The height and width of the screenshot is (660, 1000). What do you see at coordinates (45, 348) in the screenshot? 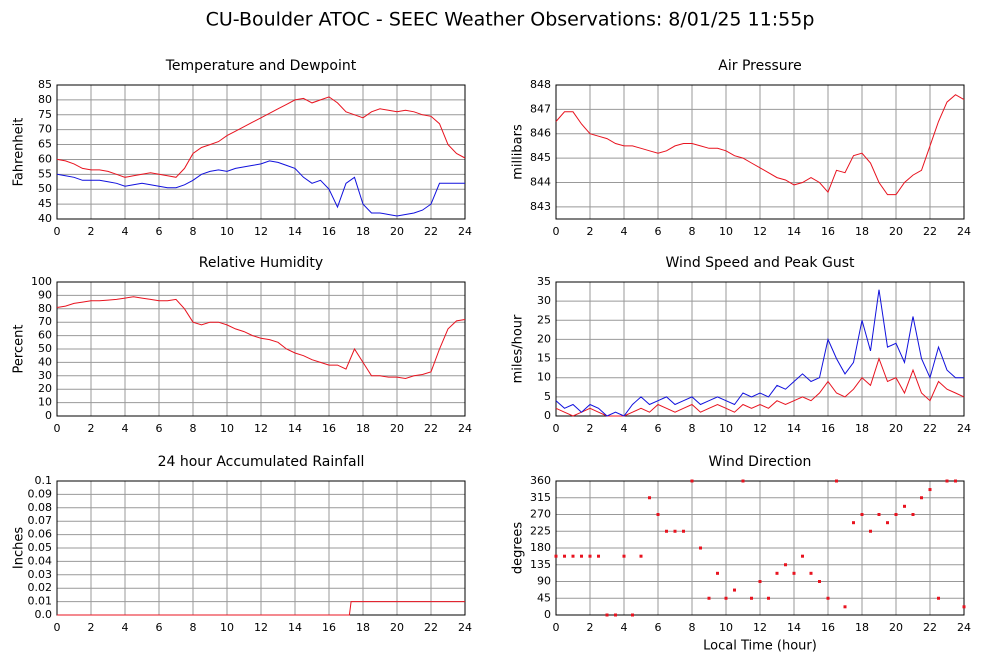
I see `y-tick-label: 50` at bounding box center [45, 348].